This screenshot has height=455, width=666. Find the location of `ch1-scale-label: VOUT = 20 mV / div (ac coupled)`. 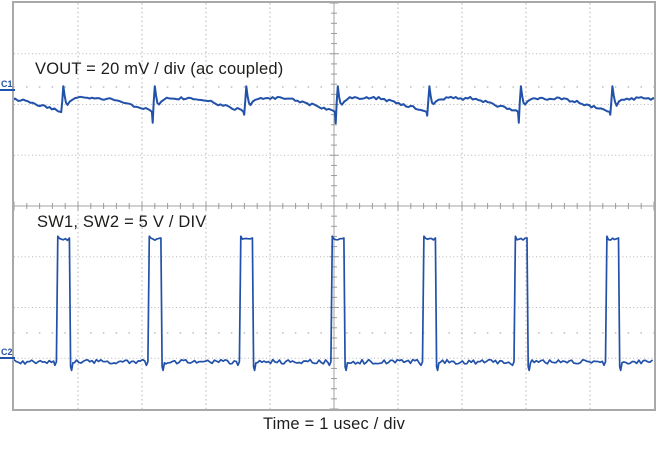

ch1-scale-label: VOUT = 20 mV / div (ac coupled) is located at coordinates (159, 69).